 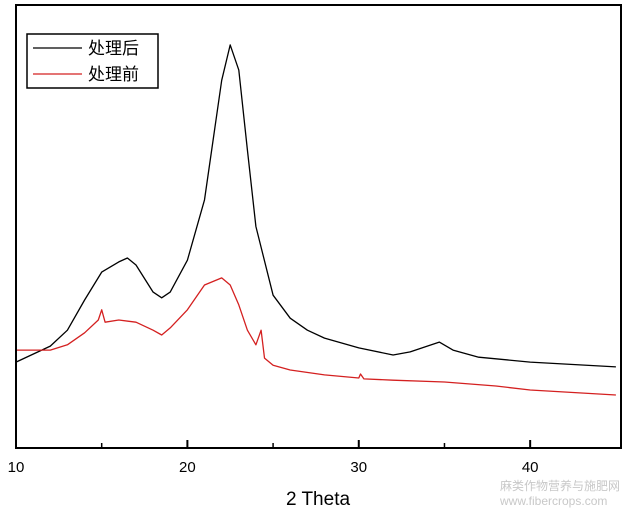 I want to click on legend-label-before: 处理前, so click(x=113, y=75).